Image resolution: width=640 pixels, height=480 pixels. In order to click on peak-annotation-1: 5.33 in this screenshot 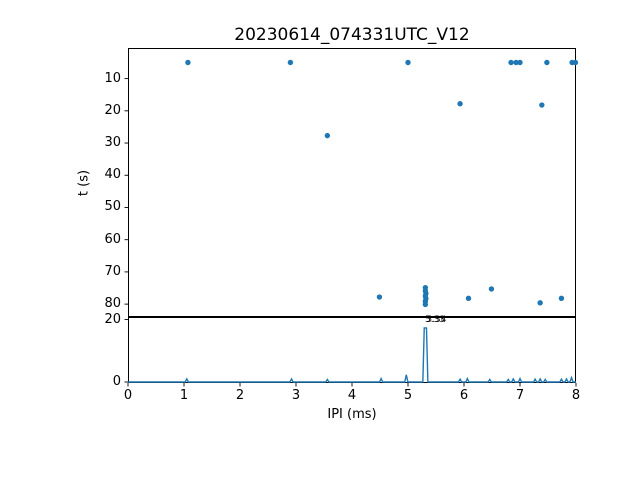, I will do `click(435, 320)`.